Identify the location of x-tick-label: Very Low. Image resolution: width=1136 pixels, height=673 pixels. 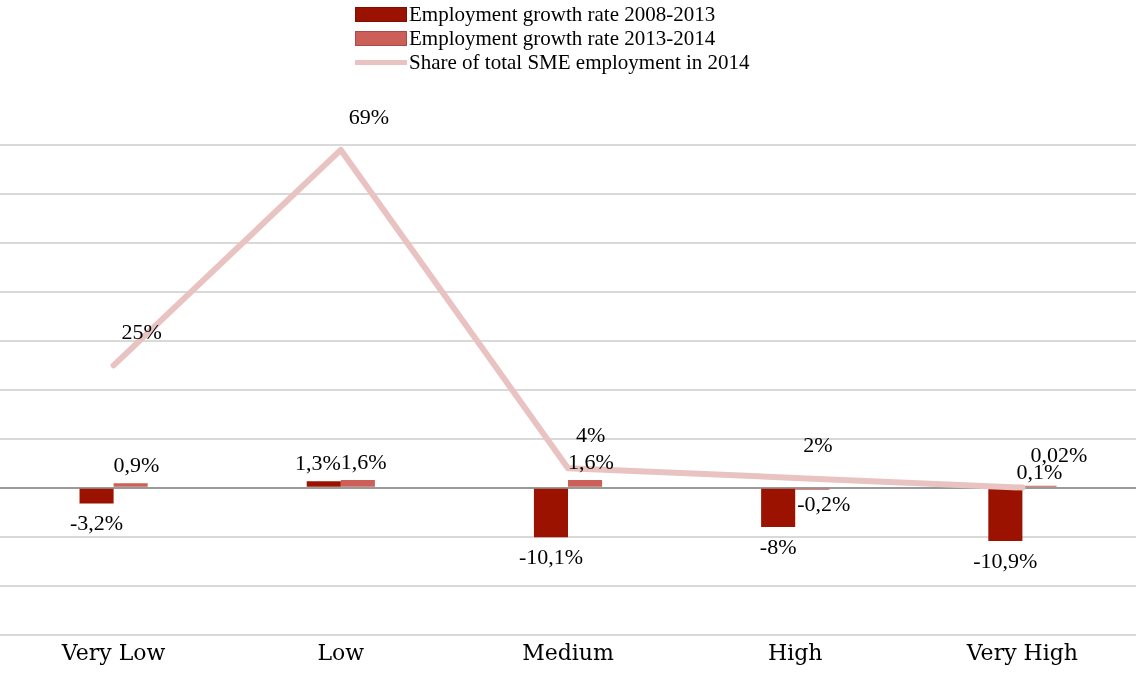
(113, 652).